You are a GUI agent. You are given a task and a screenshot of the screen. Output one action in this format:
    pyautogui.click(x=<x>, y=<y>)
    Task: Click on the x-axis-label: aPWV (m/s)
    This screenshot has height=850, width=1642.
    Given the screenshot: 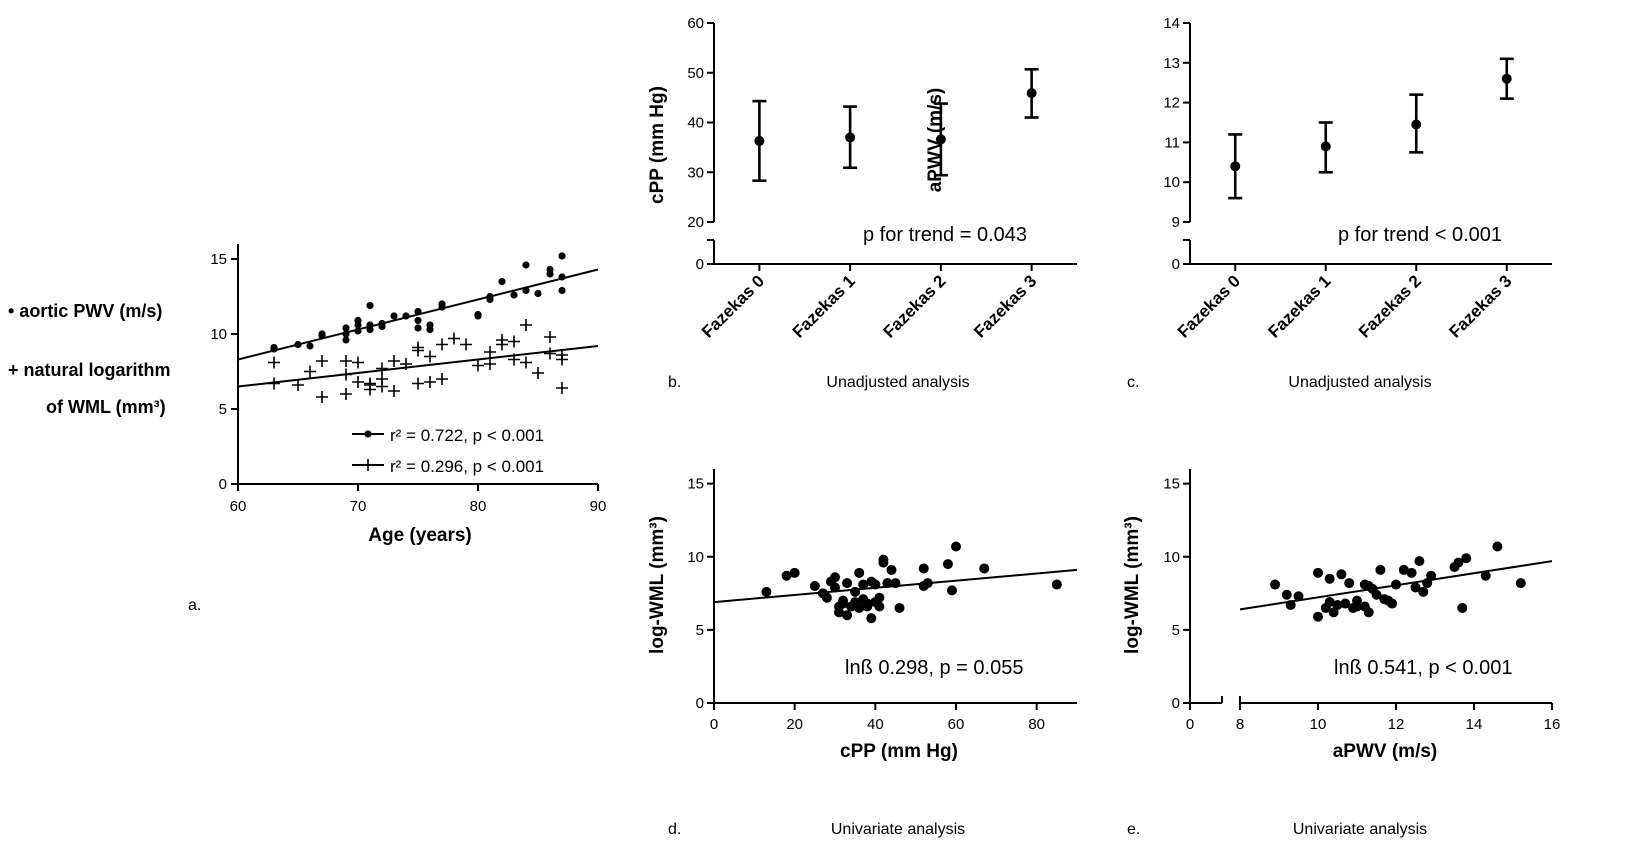 What is the action you would take?
    pyautogui.click(x=1385, y=751)
    